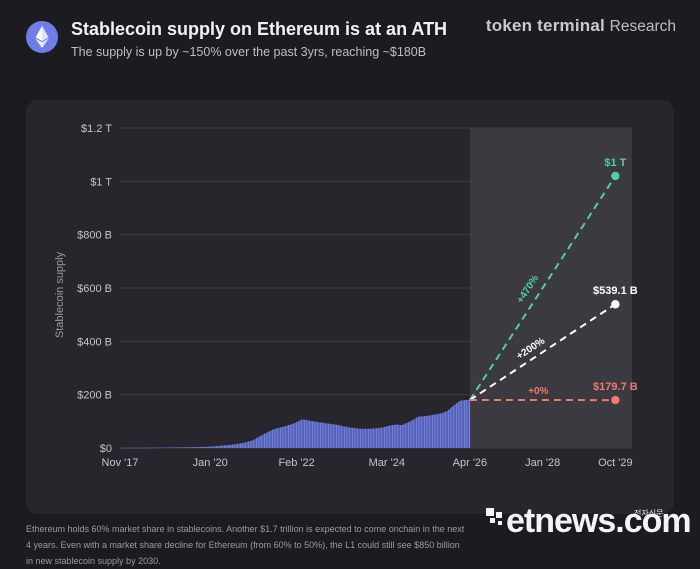 The width and height of the screenshot is (700, 569). What do you see at coordinates (295, 424) in the screenshot?
I see `historical-bars` at bounding box center [295, 424].